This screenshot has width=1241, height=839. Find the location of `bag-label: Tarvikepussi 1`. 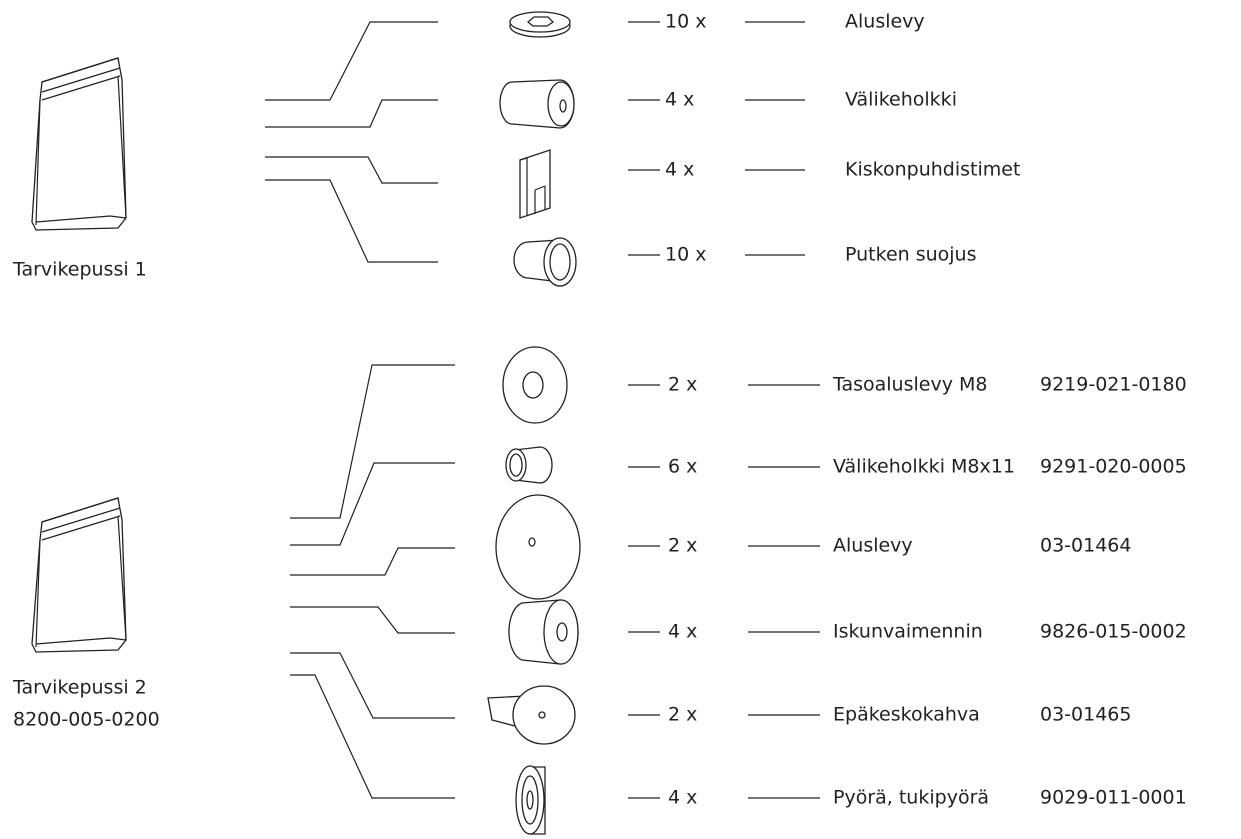

bag-label: Tarvikepussi 1 is located at coordinates (79, 270).